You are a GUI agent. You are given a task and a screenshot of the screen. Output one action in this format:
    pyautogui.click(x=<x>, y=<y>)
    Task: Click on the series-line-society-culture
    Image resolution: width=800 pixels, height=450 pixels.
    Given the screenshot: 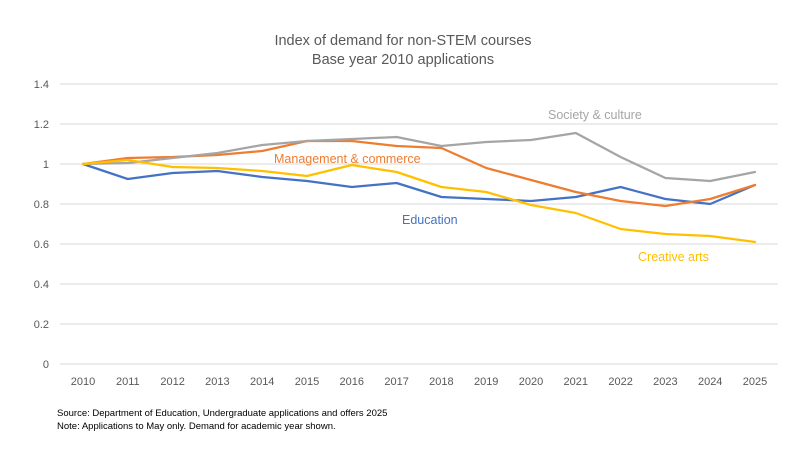 What is the action you would take?
    pyautogui.click(x=419, y=157)
    